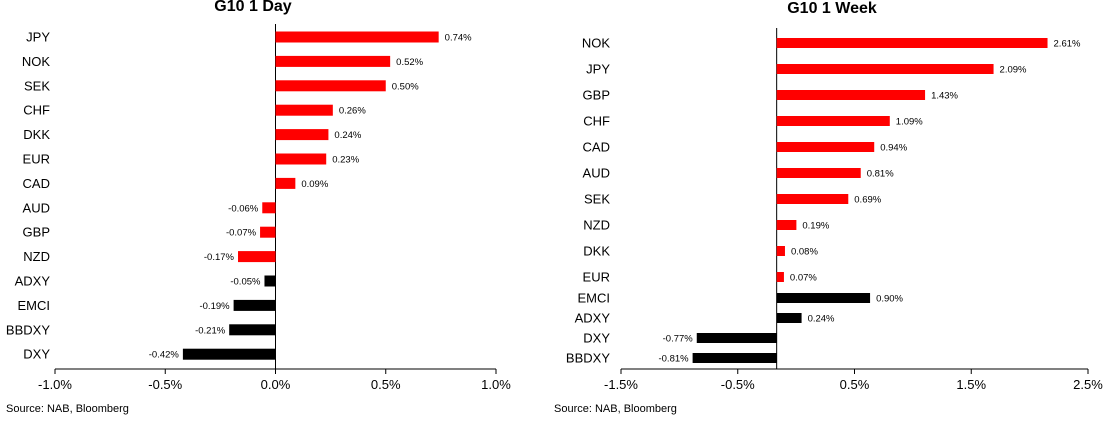 The image size is (1103, 422). I want to click on x-tick-label: 1.5%, so click(971, 384).